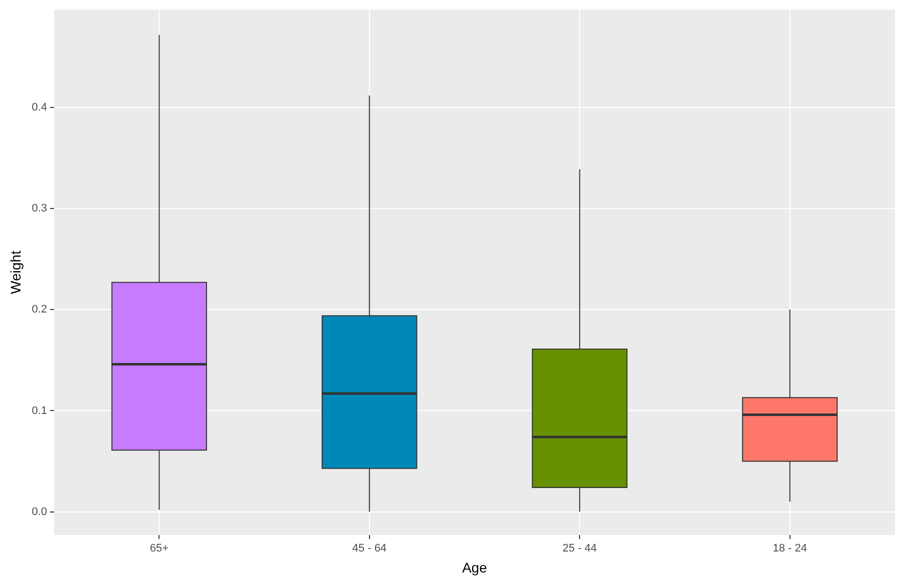 The height and width of the screenshot is (579, 905). Describe the element at coordinates (369, 548) in the screenshot. I see `x-tick-label: 45 - 64` at that location.